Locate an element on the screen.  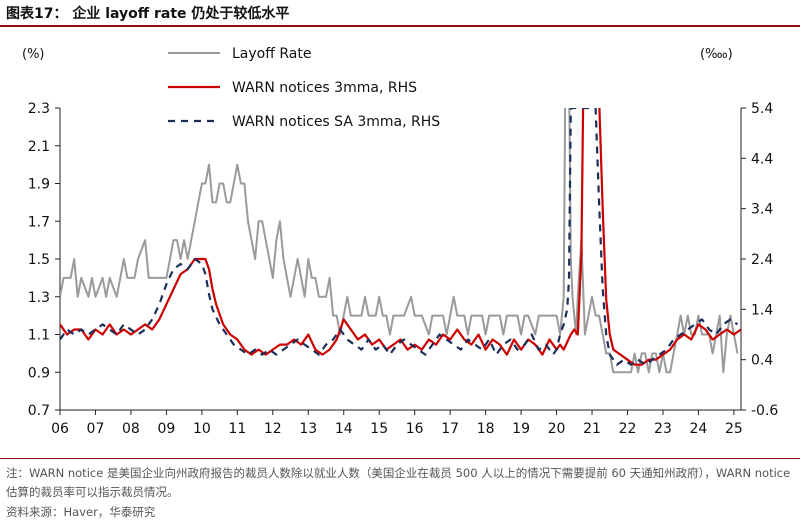
x-tick-label: 17 is located at coordinates (450, 429).